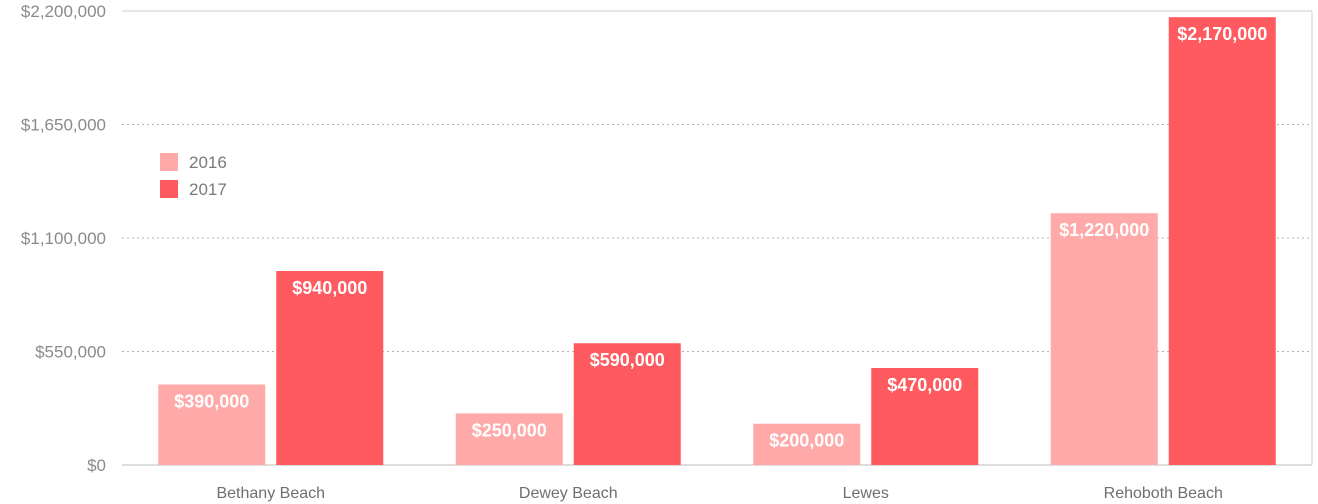 Image resolution: width=1318 pixels, height=504 pixels. What do you see at coordinates (208, 162) in the screenshot?
I see `legend-label: 2016` at bounding box center [208, 162].